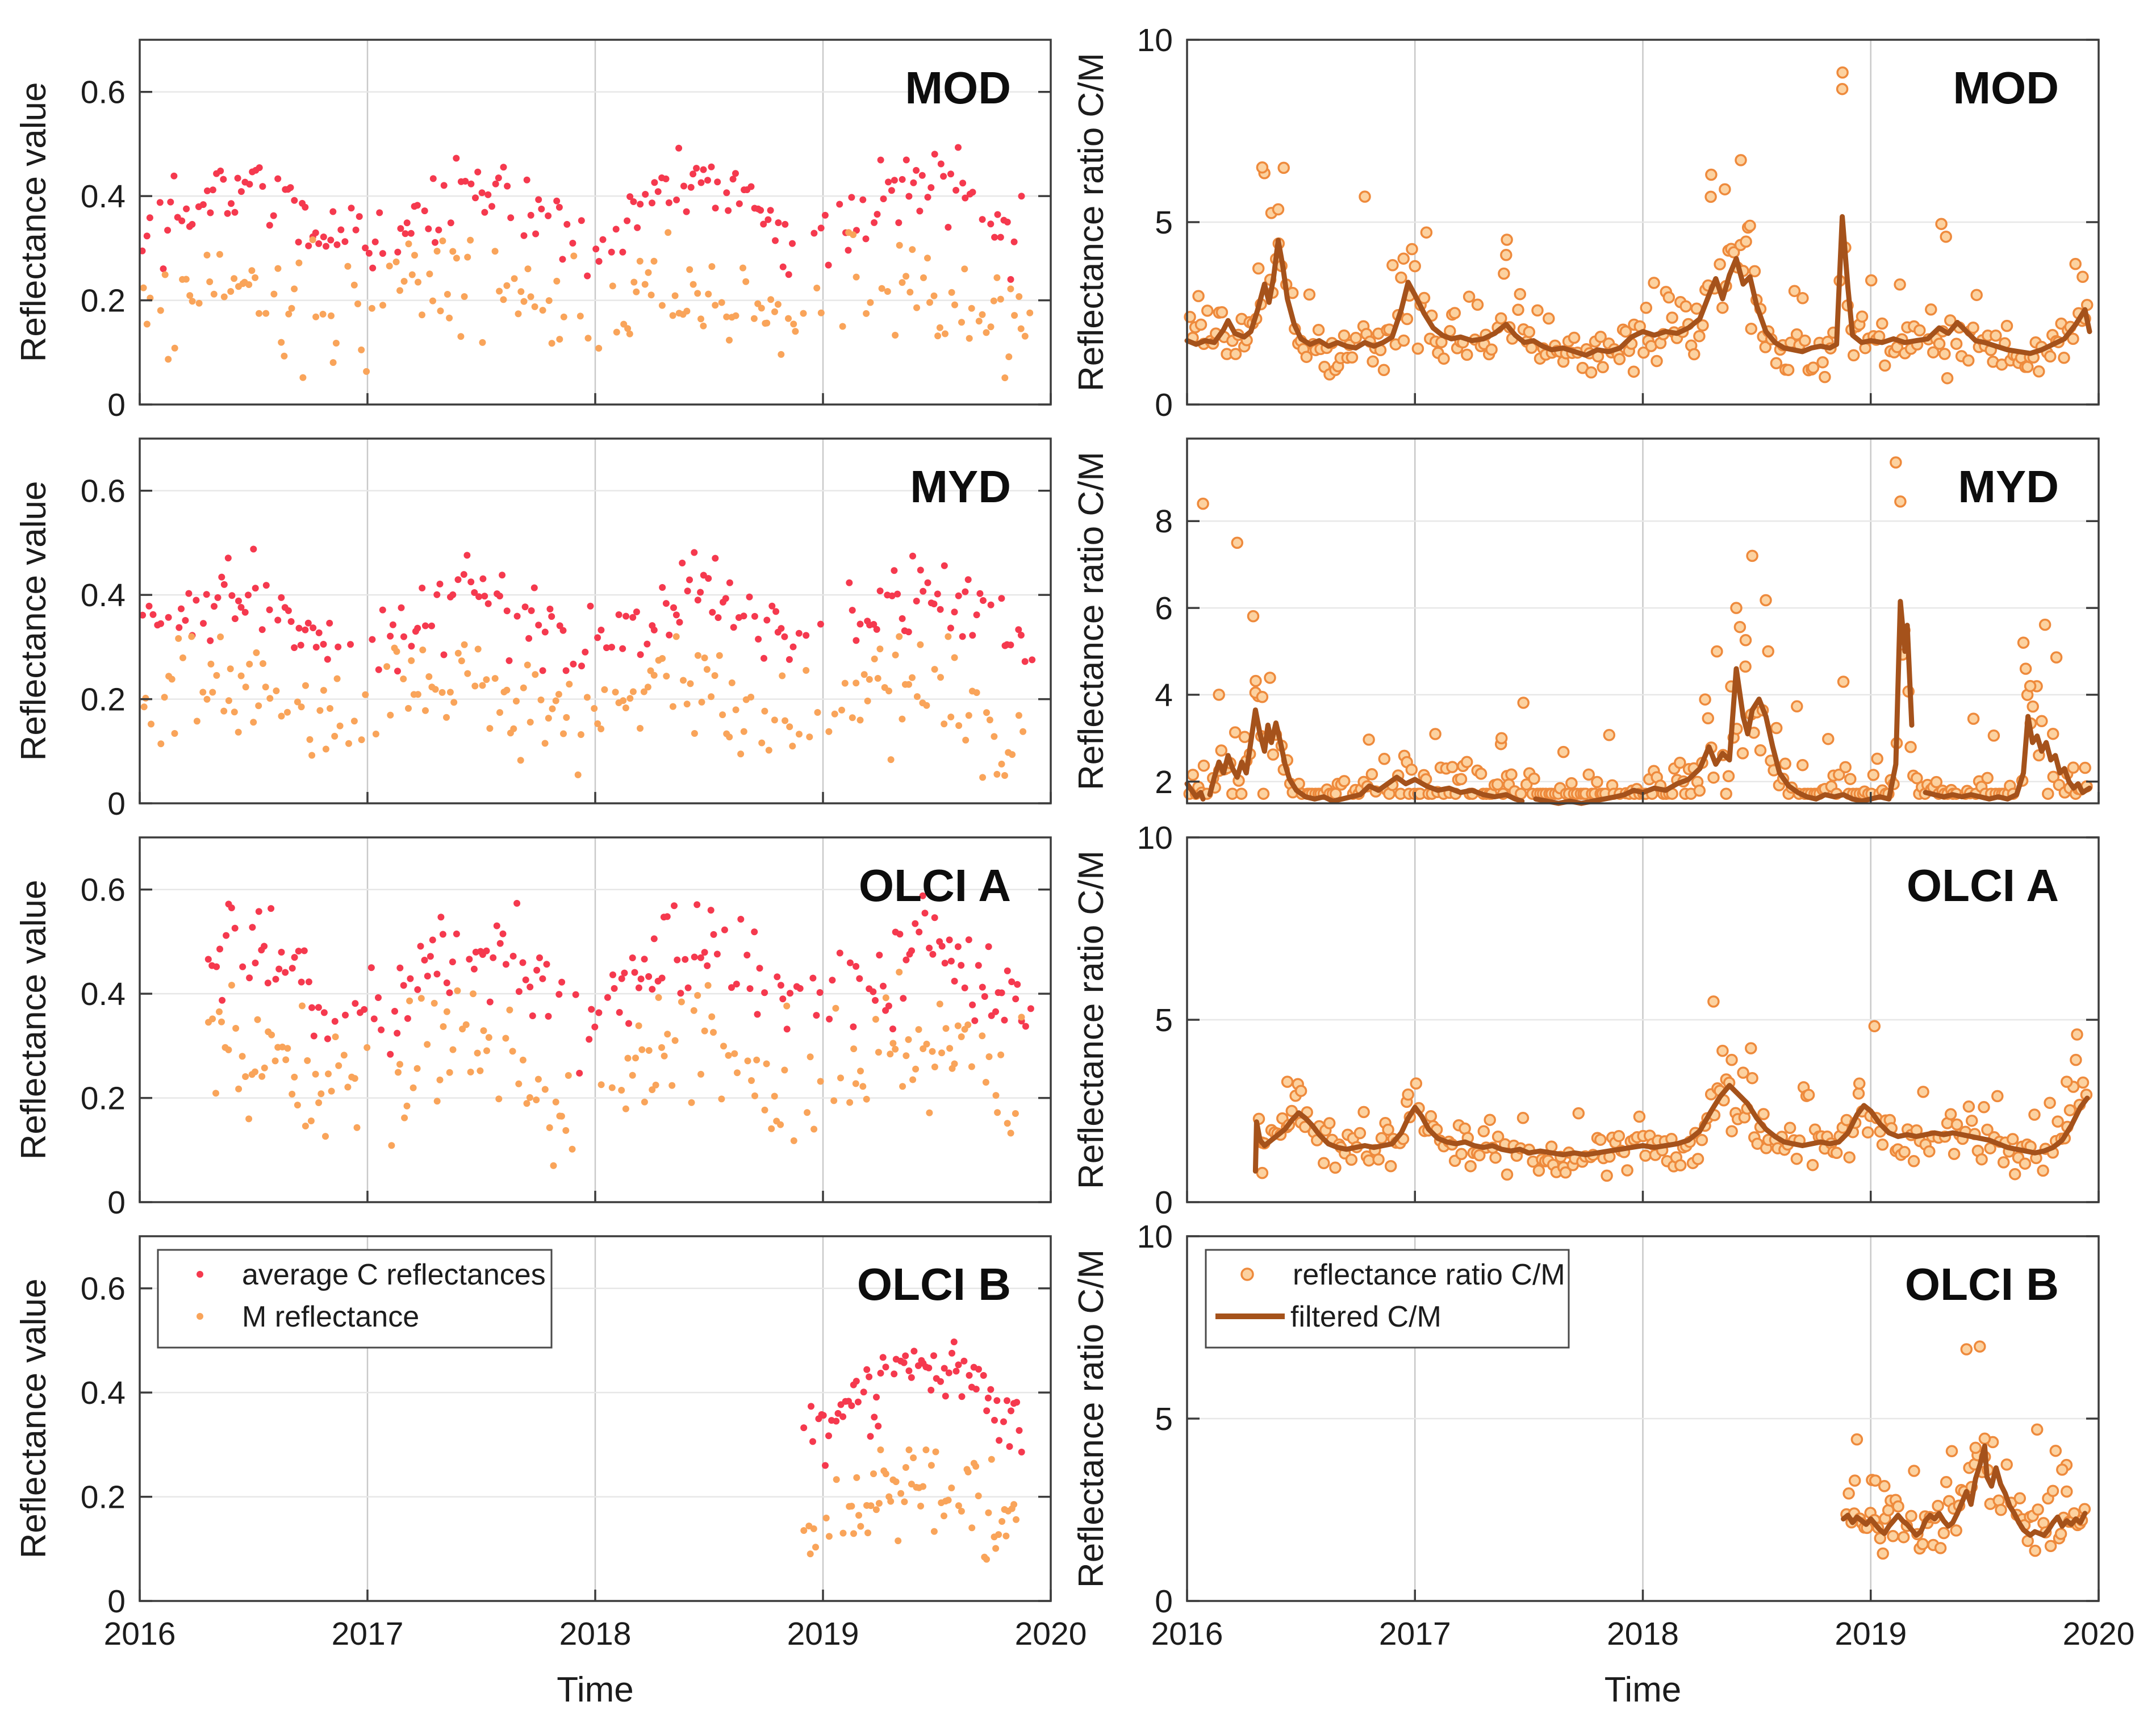  I want to click on legend-ratio: reflectance ratio C/M filtered C/M, so click(1387, 1299).